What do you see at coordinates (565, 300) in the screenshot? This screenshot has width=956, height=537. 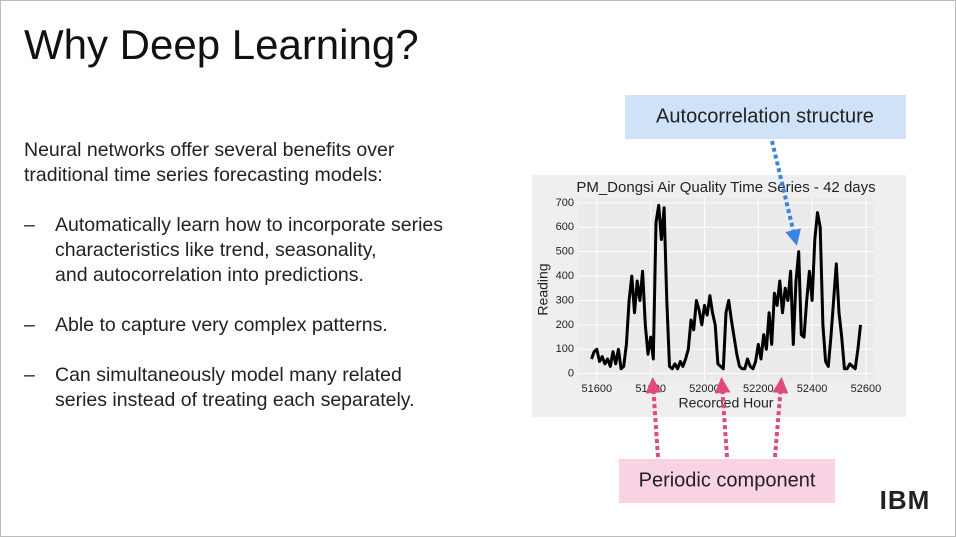 I see `y-tick-label: 300` at bounding box center [565, 300].